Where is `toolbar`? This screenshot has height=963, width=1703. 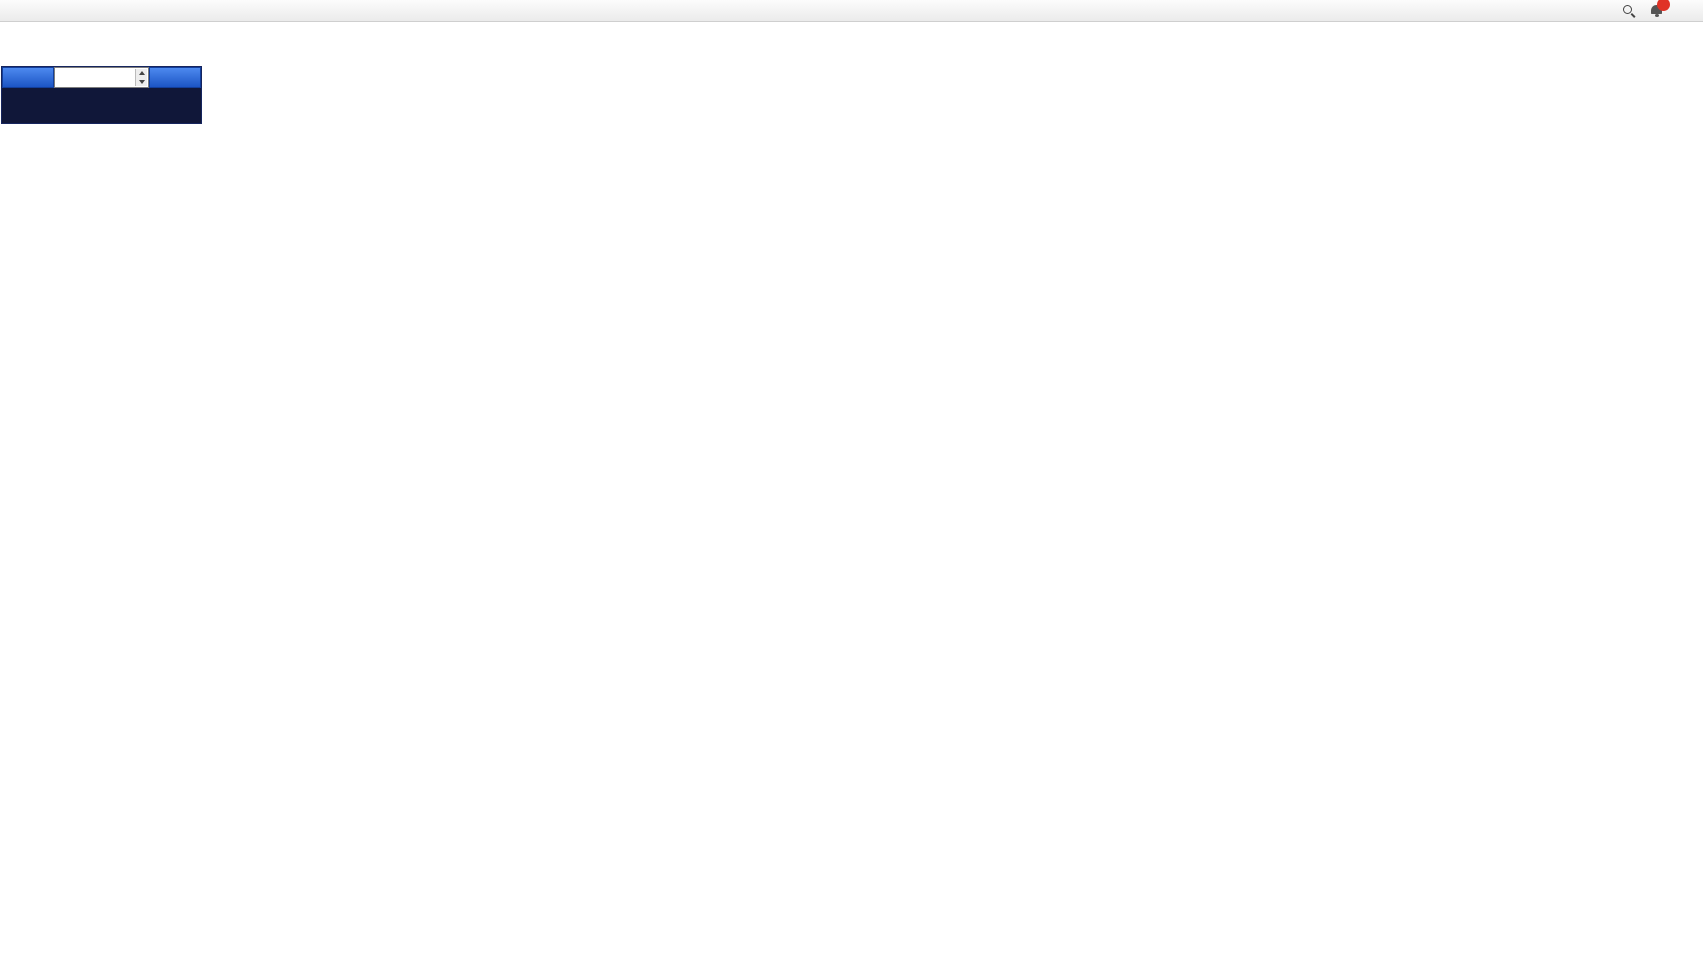 toolbar is located at coordinates (851, 11).